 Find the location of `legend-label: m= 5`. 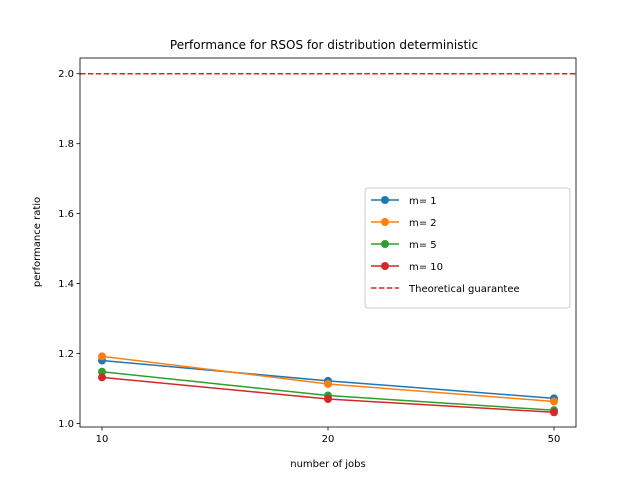

legend-label: m= 5 is located at coordinates (423, 245).